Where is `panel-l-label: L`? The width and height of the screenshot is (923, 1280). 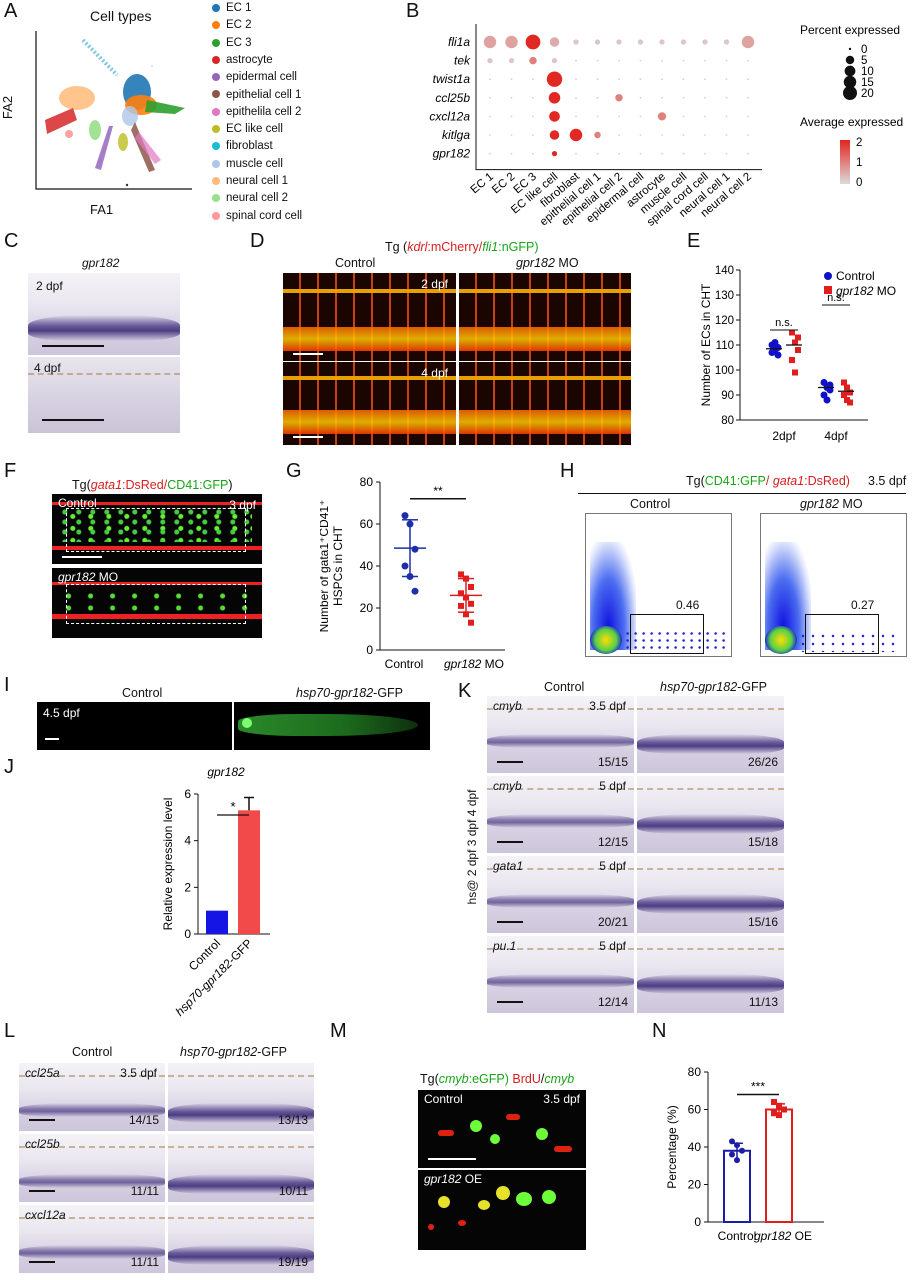
panel-l-label: L is located at coordinates (10, 1031).